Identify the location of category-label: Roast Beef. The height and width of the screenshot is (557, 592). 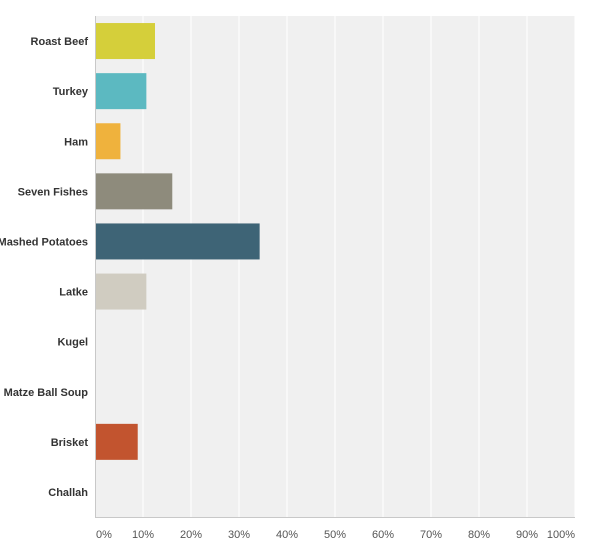
(60, 42).